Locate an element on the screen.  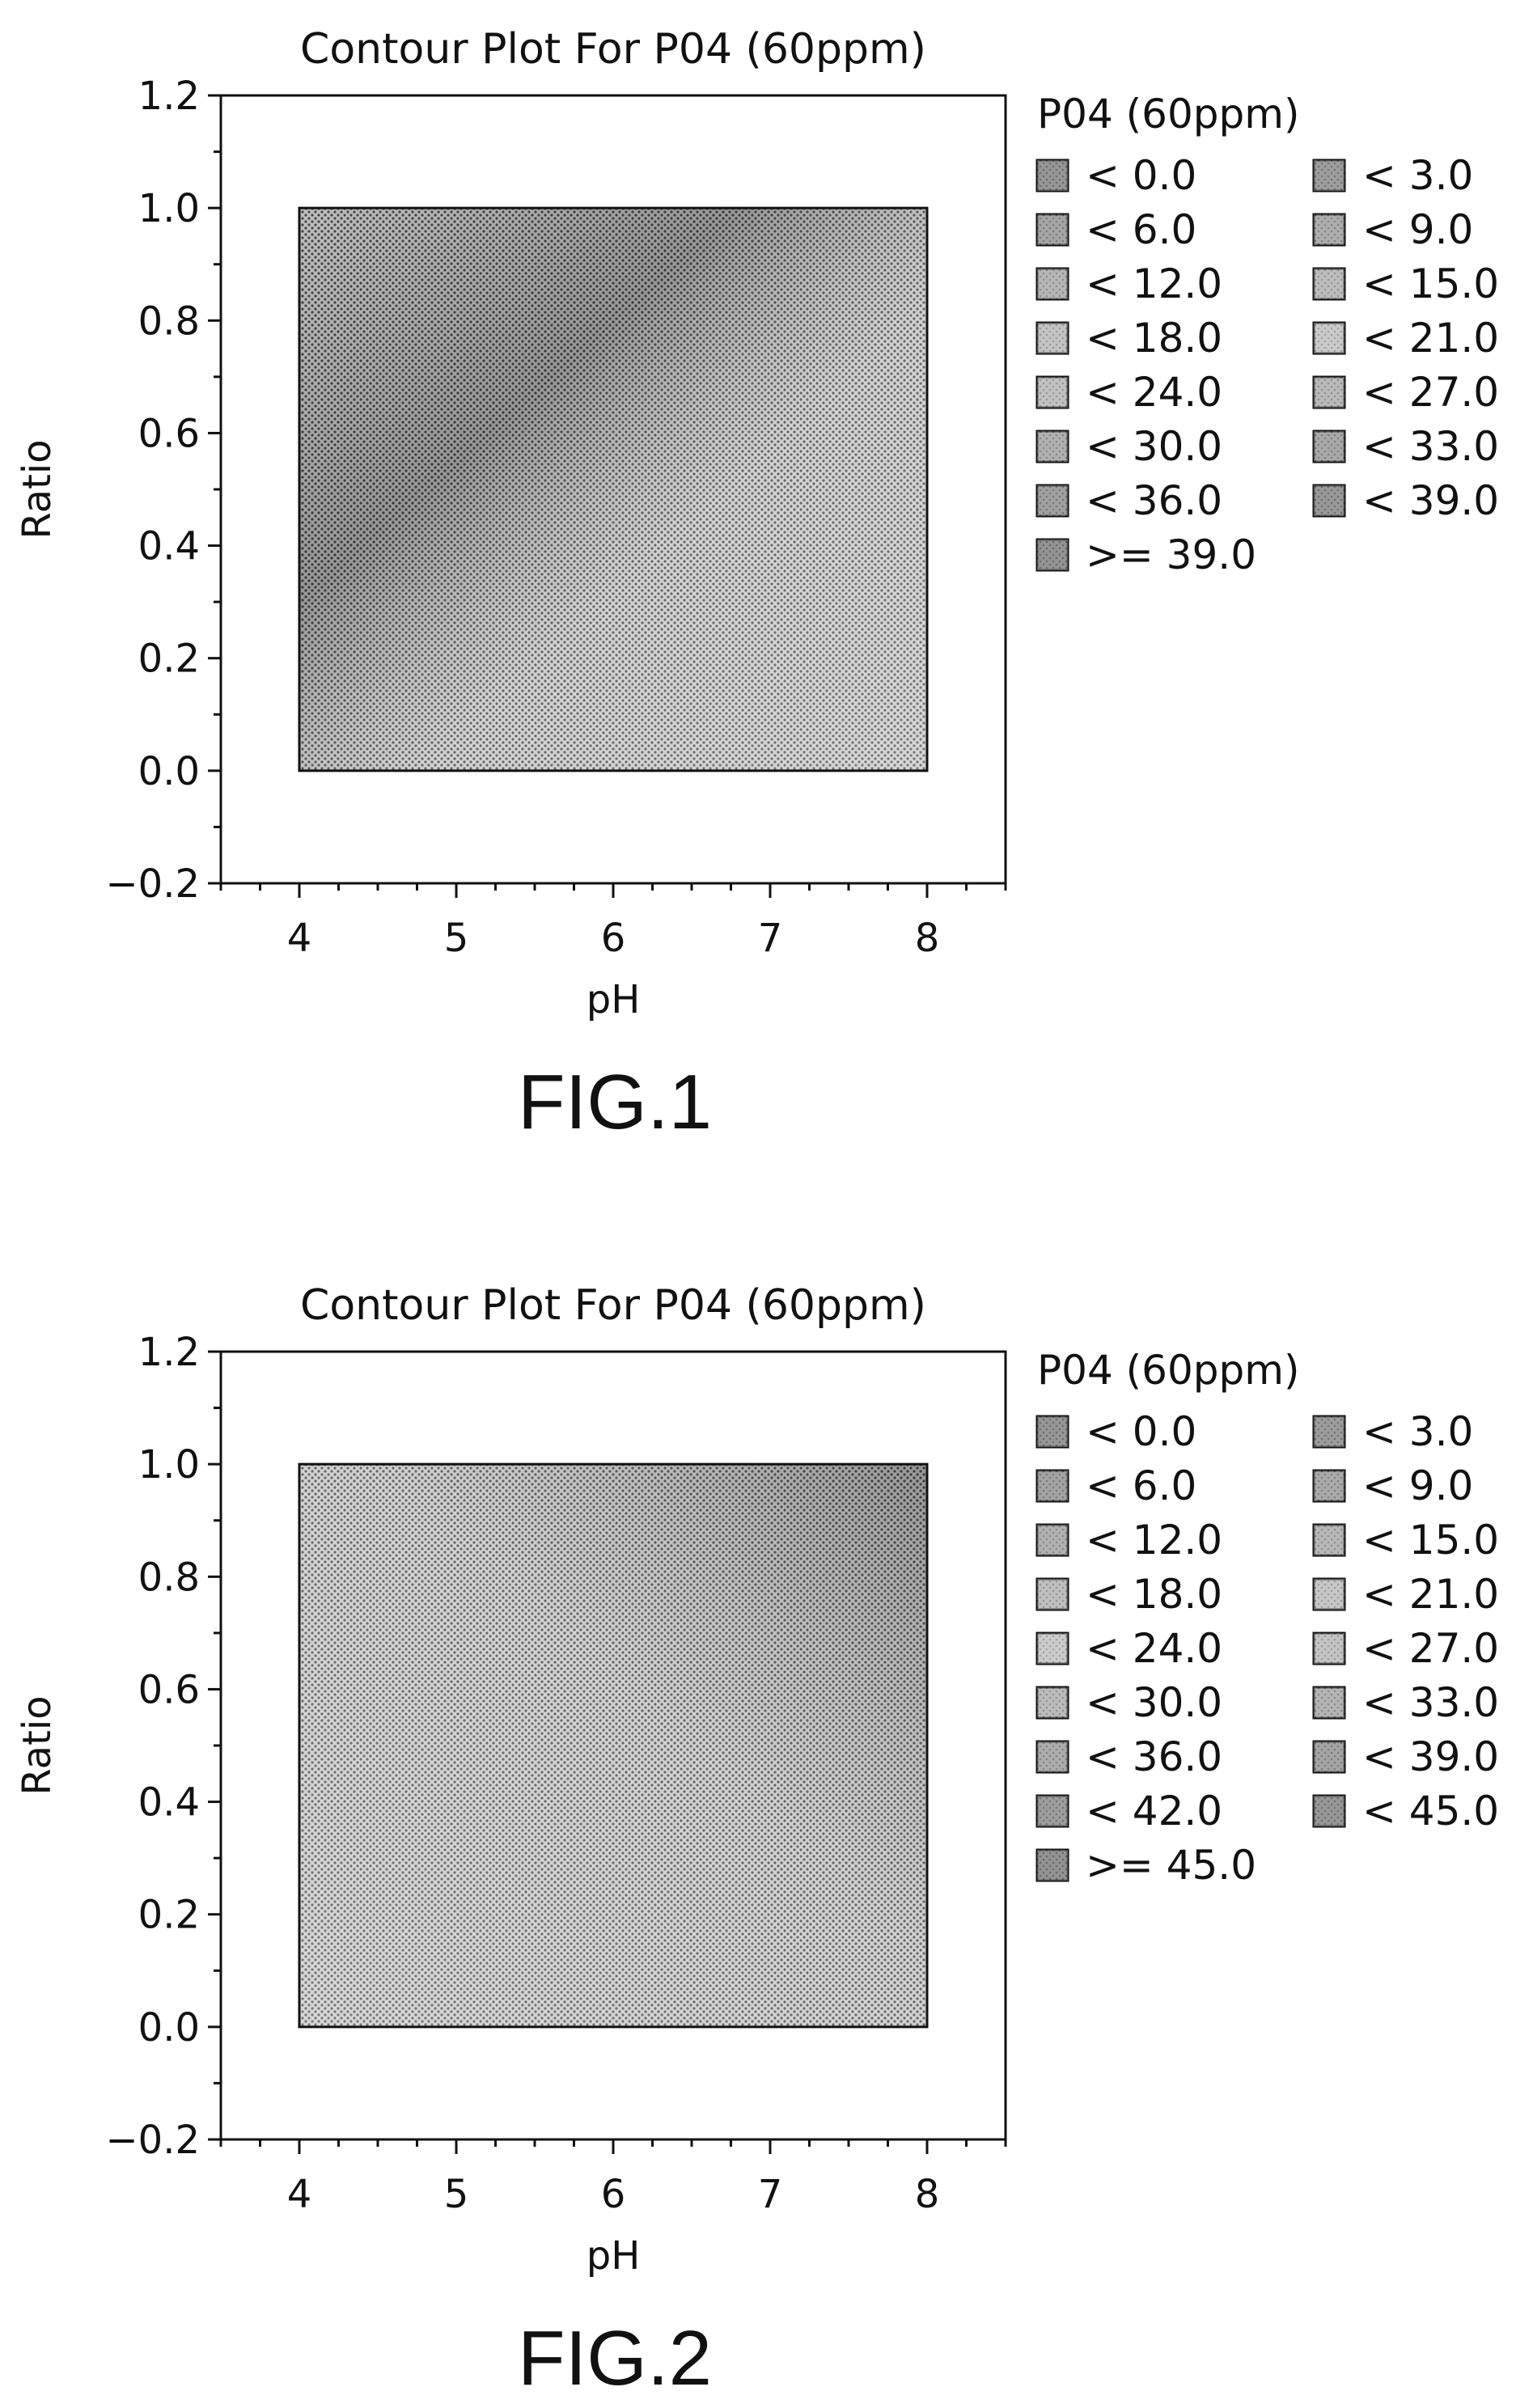
figure-caption: FIG.1 is located at coordinates (615, 1102).